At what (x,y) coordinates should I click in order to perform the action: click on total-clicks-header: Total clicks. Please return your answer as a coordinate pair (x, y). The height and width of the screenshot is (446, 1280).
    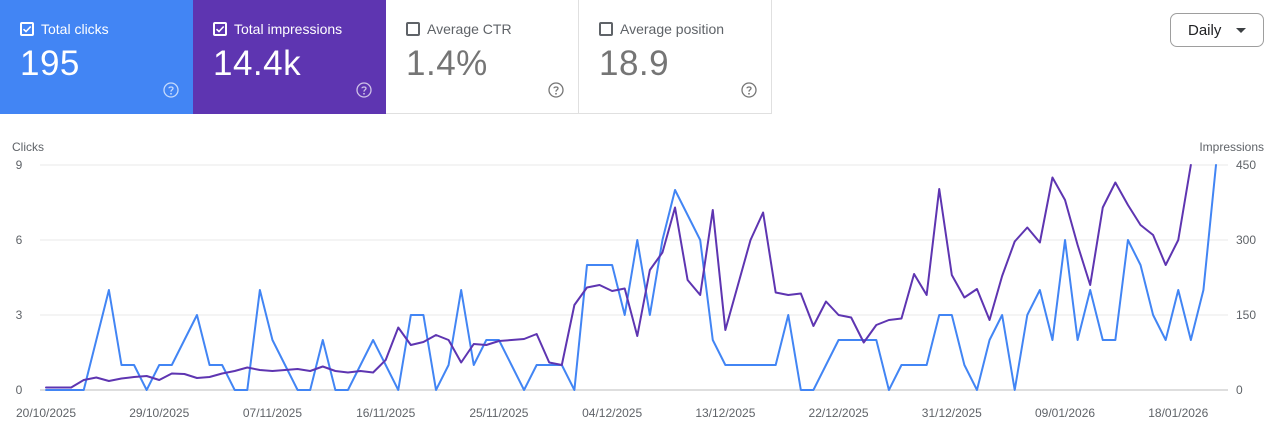
    Looking at the image, I should click on (64, 29).